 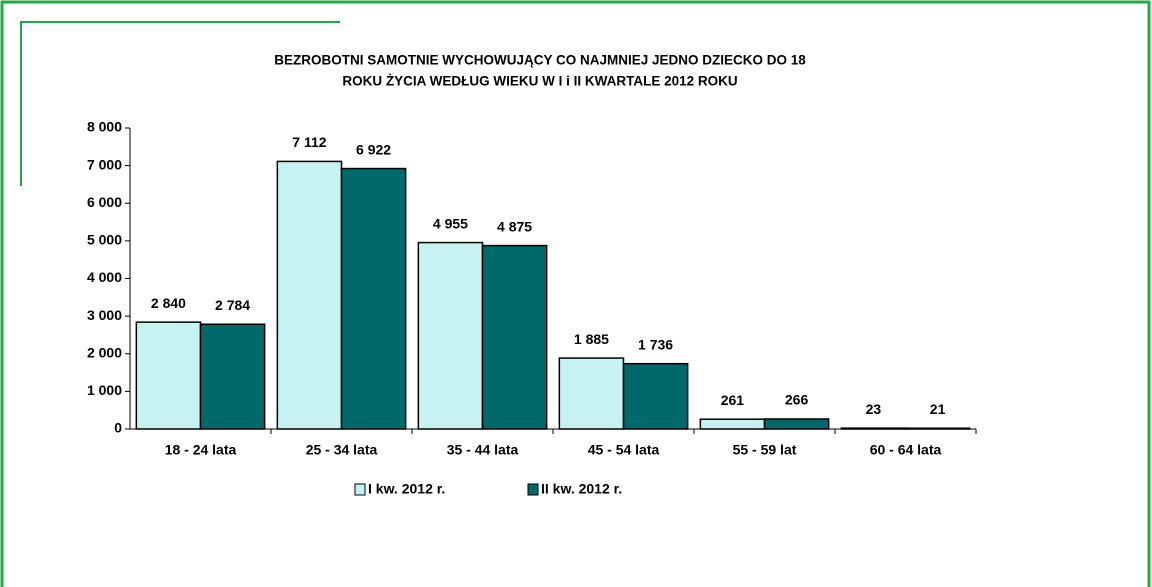 I want to click on y-tick-label: 7 000, so click(x=104, y=164).